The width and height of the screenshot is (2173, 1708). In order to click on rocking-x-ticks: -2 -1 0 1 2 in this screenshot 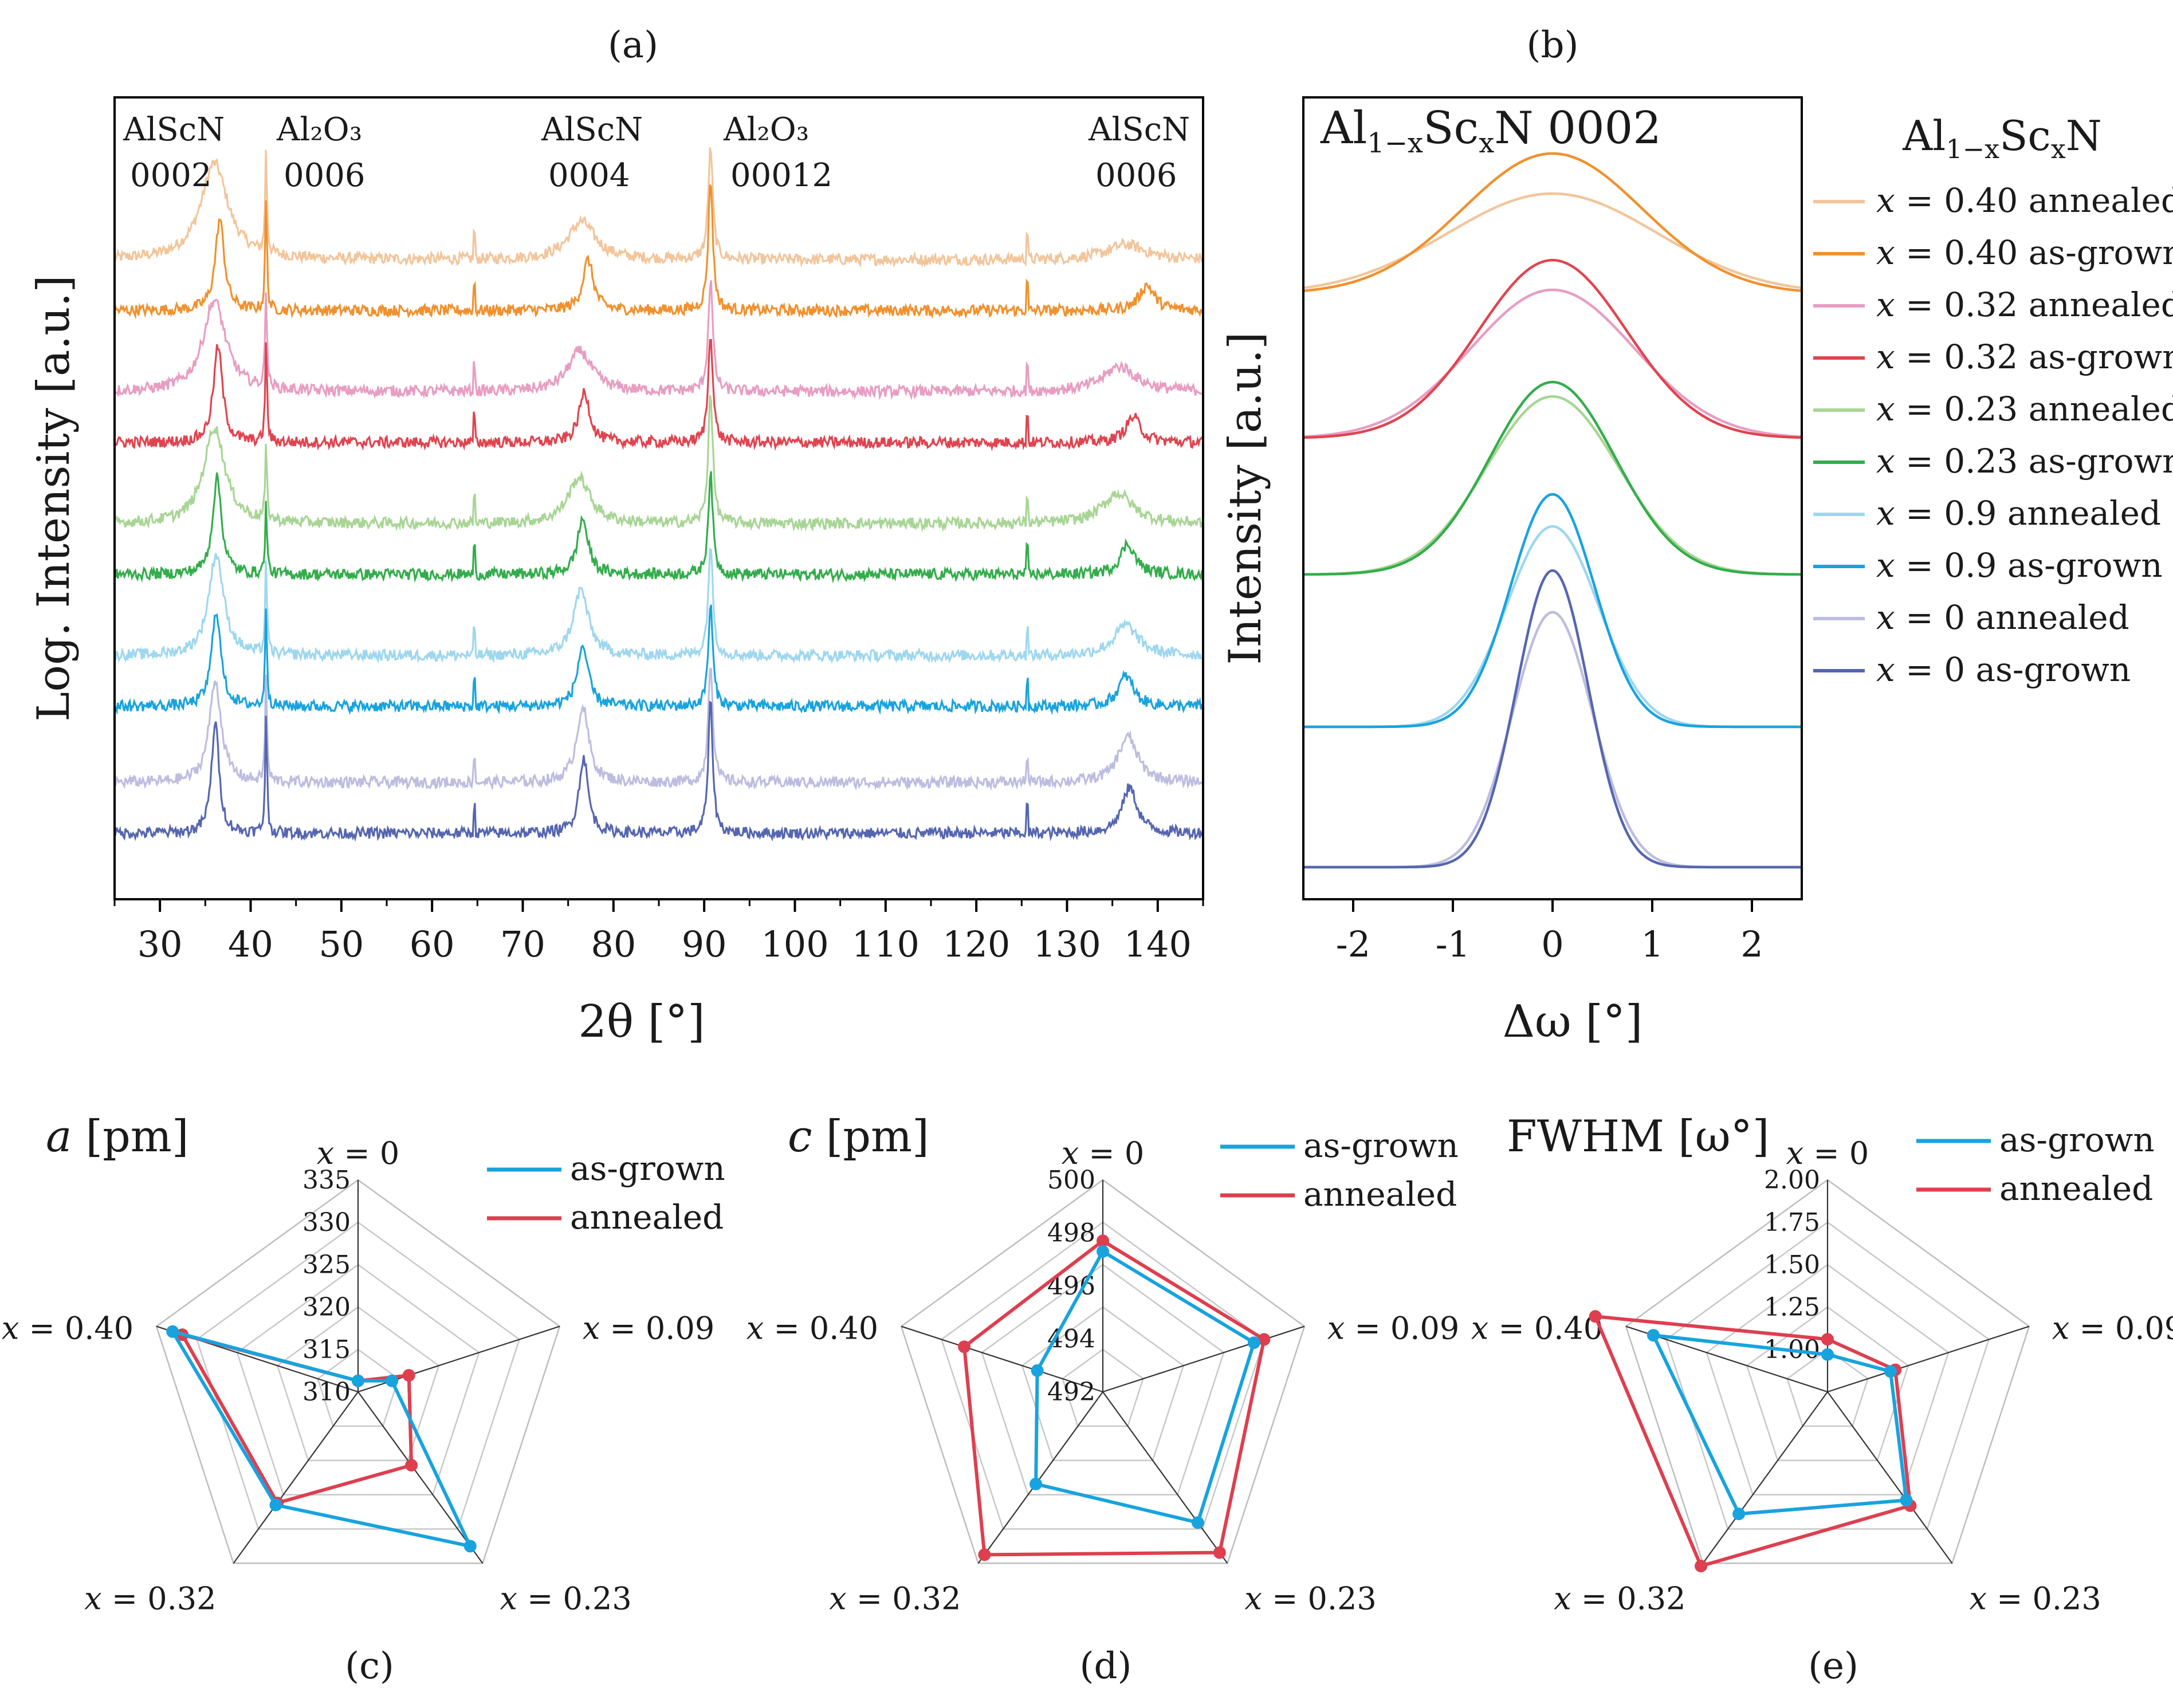, I will do `click(1550, 932)`.